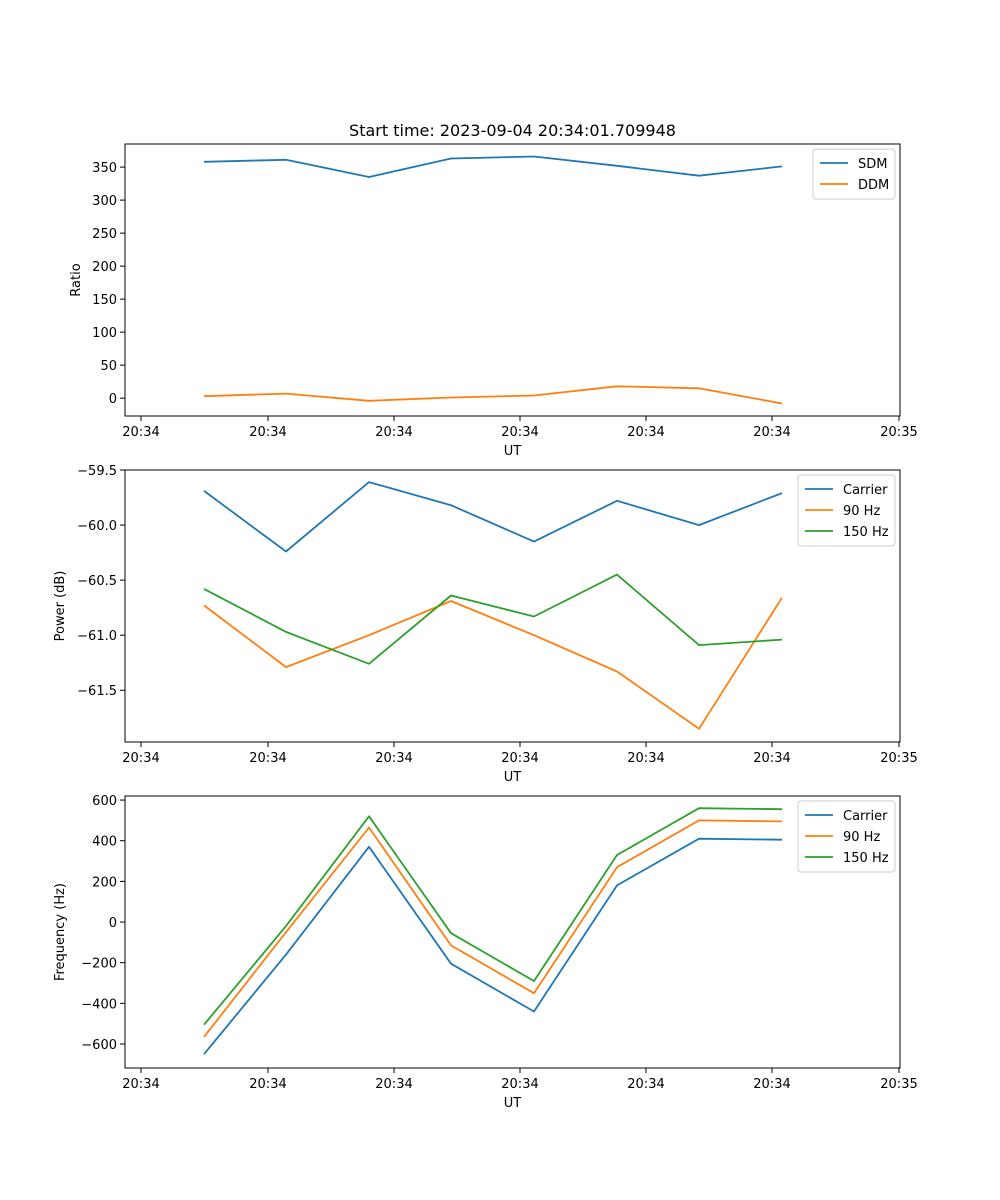 Image resolution: width=1000 pixels, height=1200 pixels. I want to click on y-tick-label: 250, so click(104, 234).